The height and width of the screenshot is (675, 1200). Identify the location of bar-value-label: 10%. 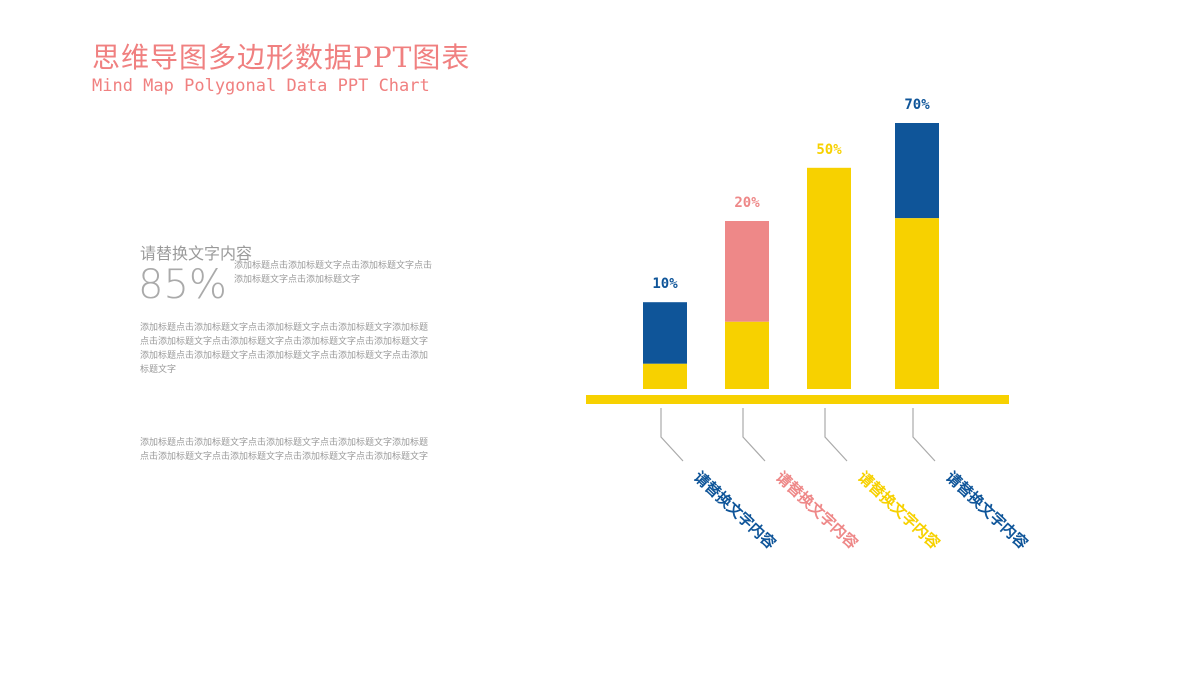
(665, 284).